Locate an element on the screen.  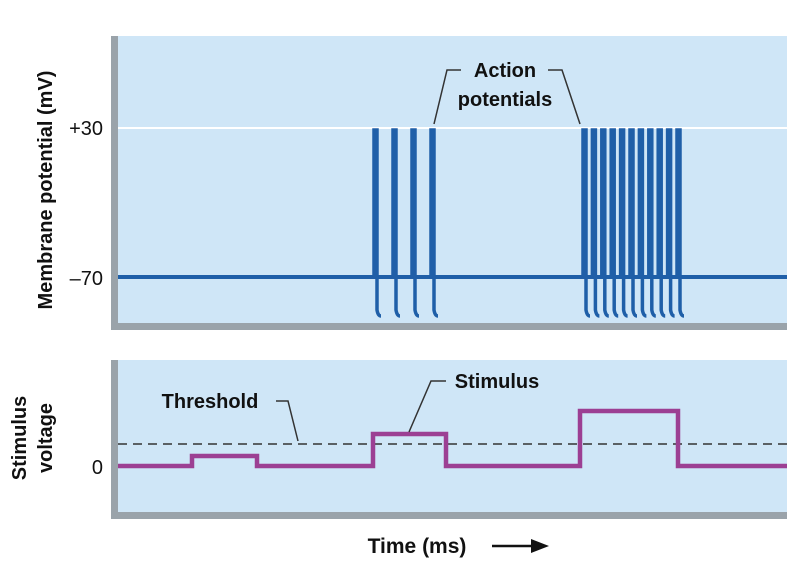
action-potentials-leader-left is located at coordinates (447, 97).